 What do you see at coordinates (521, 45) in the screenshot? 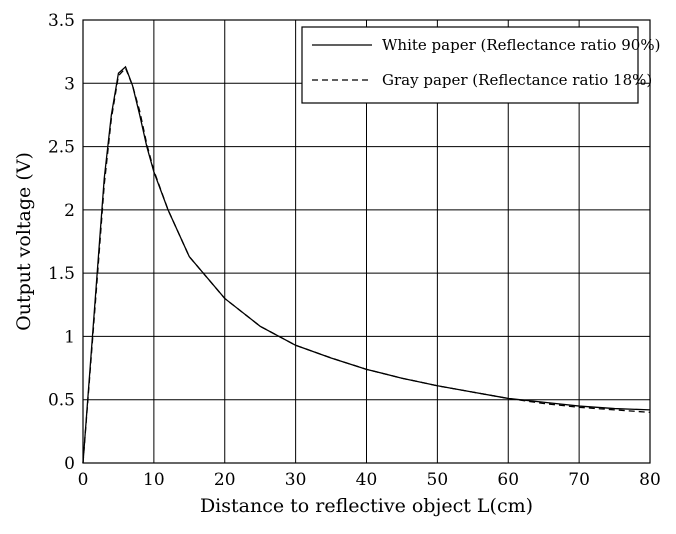
I see `legend-label-1: White paper (Reflectance ratio 90%)` at bounding box center [521, 45].